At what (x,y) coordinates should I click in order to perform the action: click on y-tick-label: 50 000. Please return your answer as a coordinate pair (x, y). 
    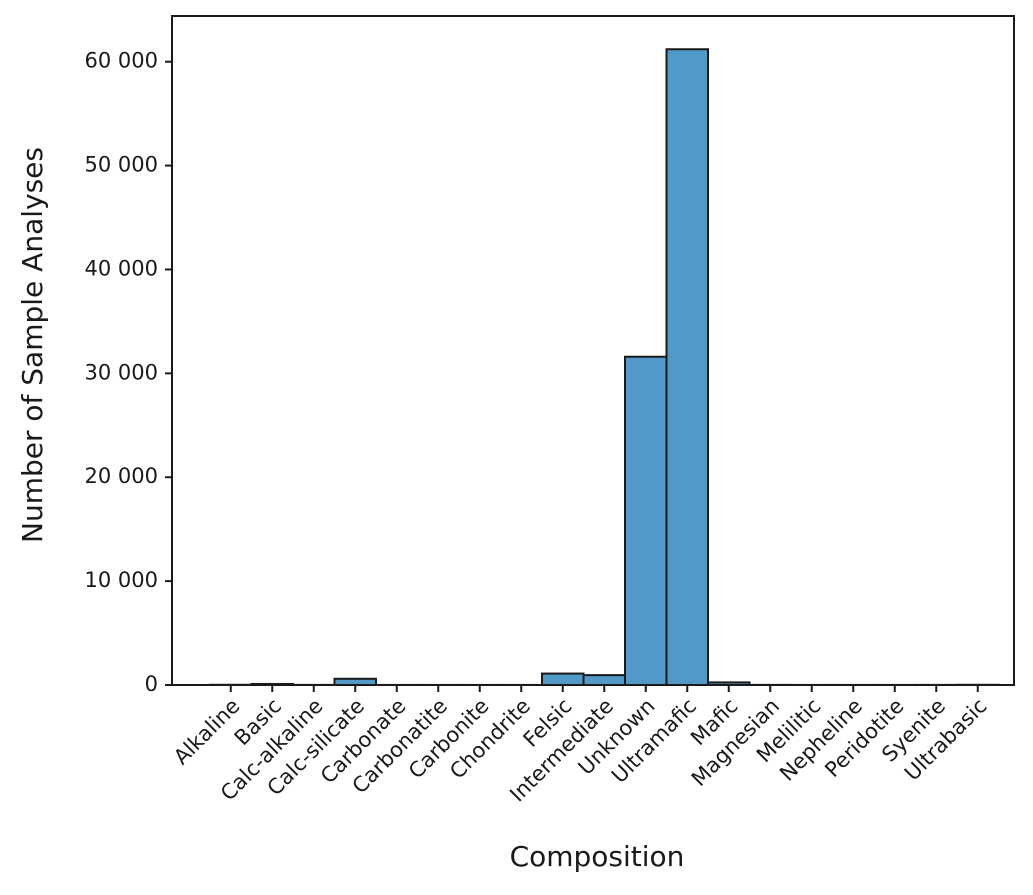
    Looking at the image, I should click on (121, 165).